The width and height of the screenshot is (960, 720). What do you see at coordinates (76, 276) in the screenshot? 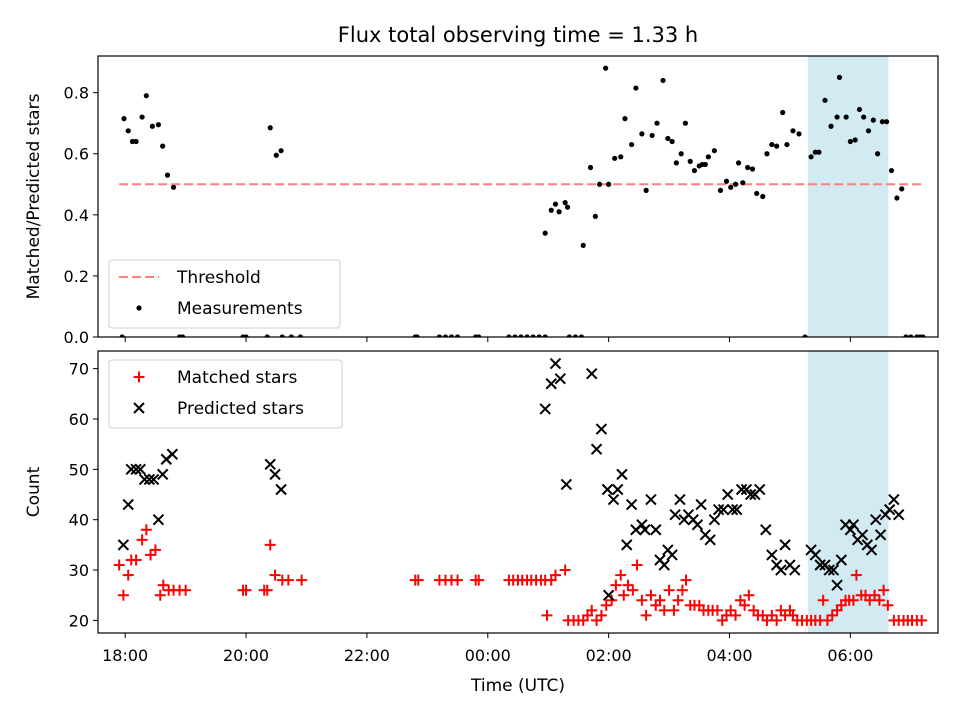
I see `y-tick-label: 0.2` at bounding box center [76, 276].